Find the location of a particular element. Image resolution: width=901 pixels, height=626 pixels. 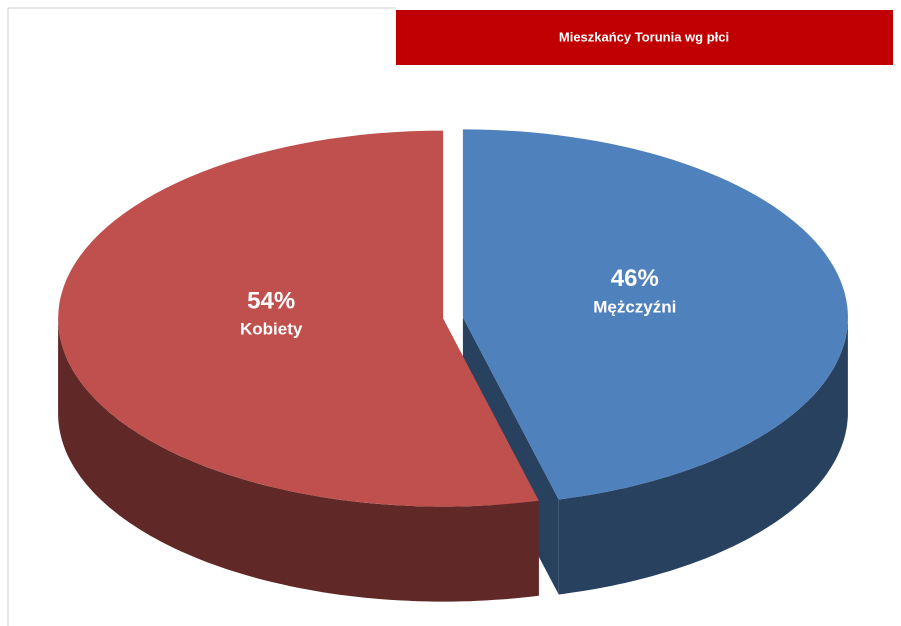

slice-wall is located at coordinates (703, 456).